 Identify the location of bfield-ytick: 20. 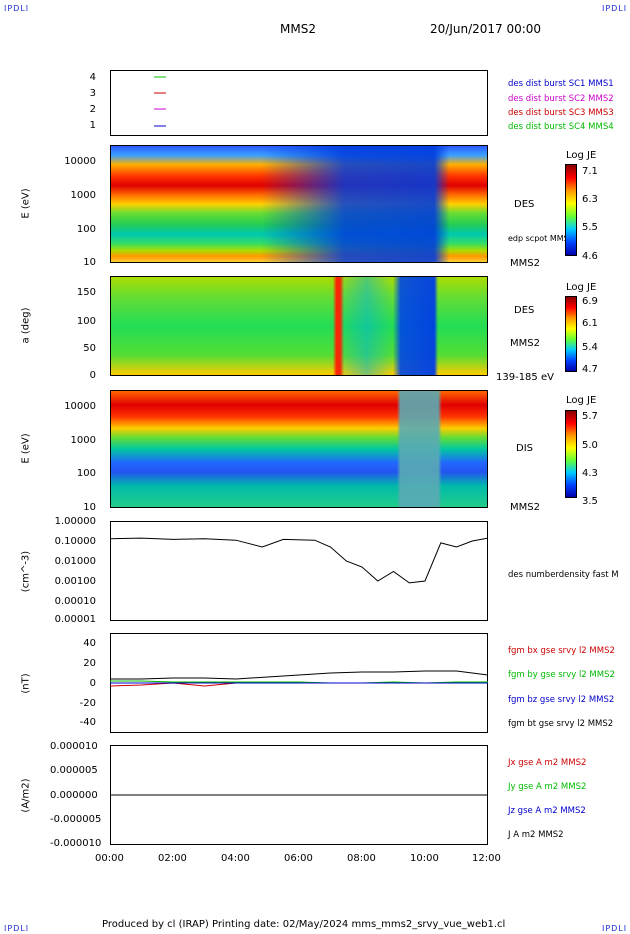
(89, 663).